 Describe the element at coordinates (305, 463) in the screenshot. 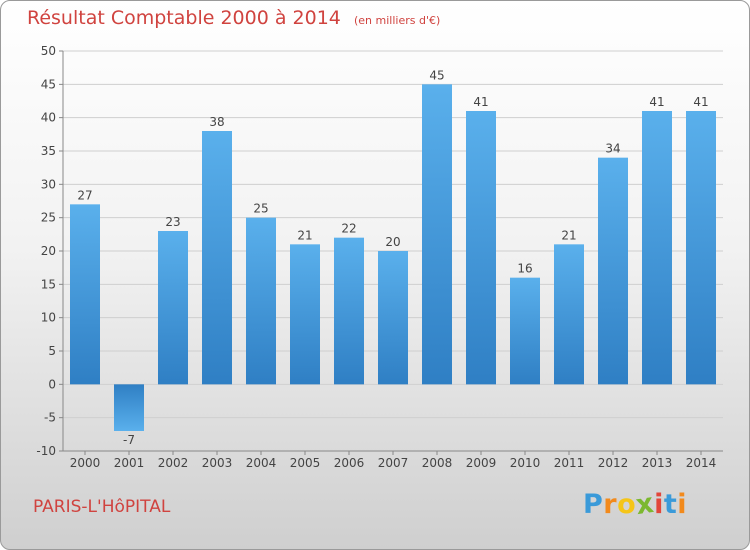

I see `x-tick-label: 2005` at that location.